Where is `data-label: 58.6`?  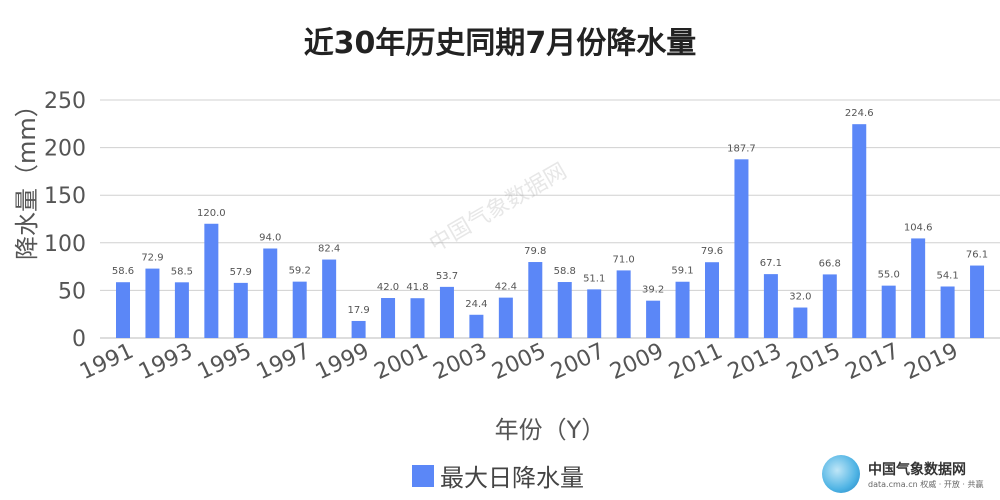
data-label: 58.6 is located at coordinates (123, 271).